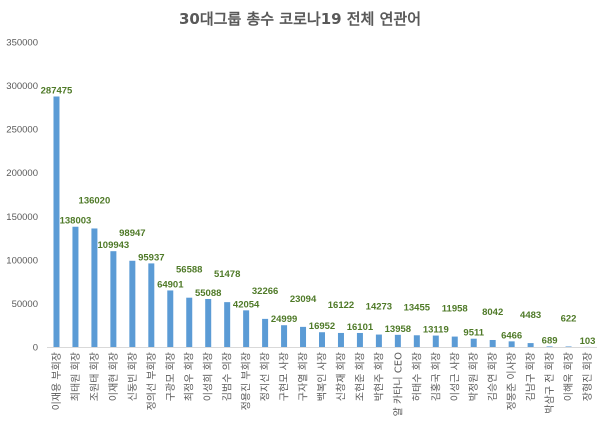  What do you see at coordinates (209, 376) in the screenshot?
I see `x-tick-label: 이성희 회장` at bounding box center [209, 376].